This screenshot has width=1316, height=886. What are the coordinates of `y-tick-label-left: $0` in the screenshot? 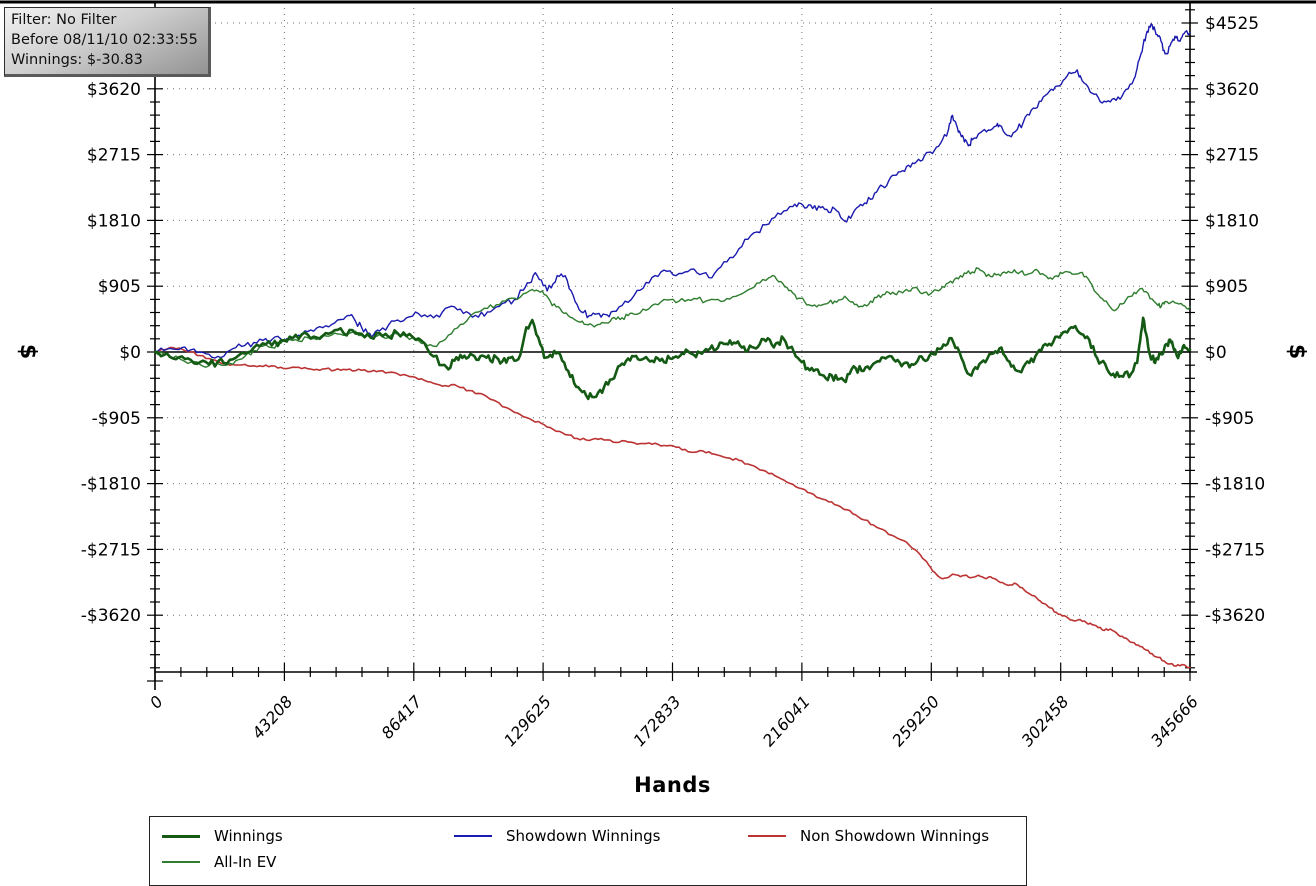 It's located at (130, 353).